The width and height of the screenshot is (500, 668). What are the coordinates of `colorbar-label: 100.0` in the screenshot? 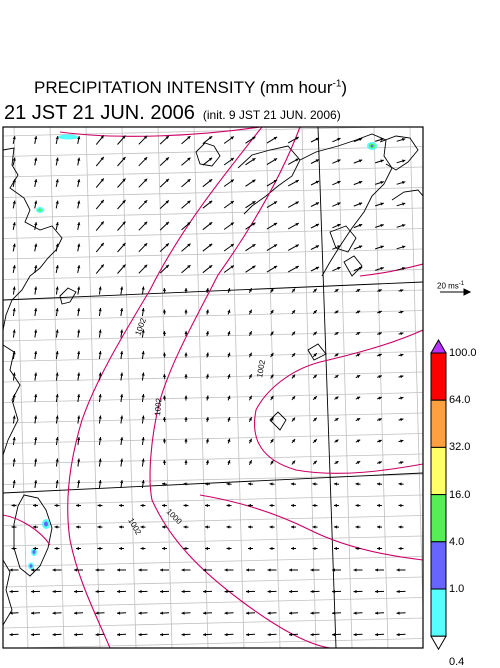 It's located at (463, 353).